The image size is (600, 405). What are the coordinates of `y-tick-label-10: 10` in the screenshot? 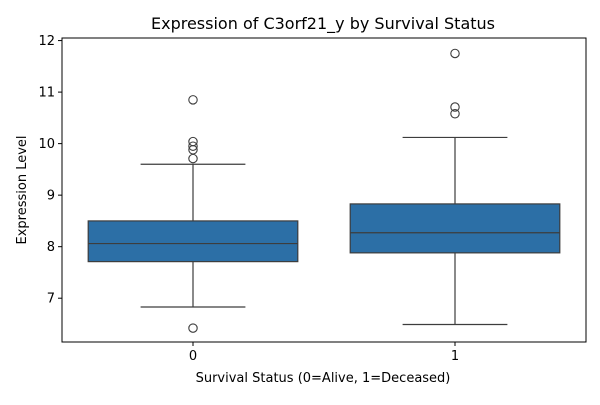 It's located at (46, 144).